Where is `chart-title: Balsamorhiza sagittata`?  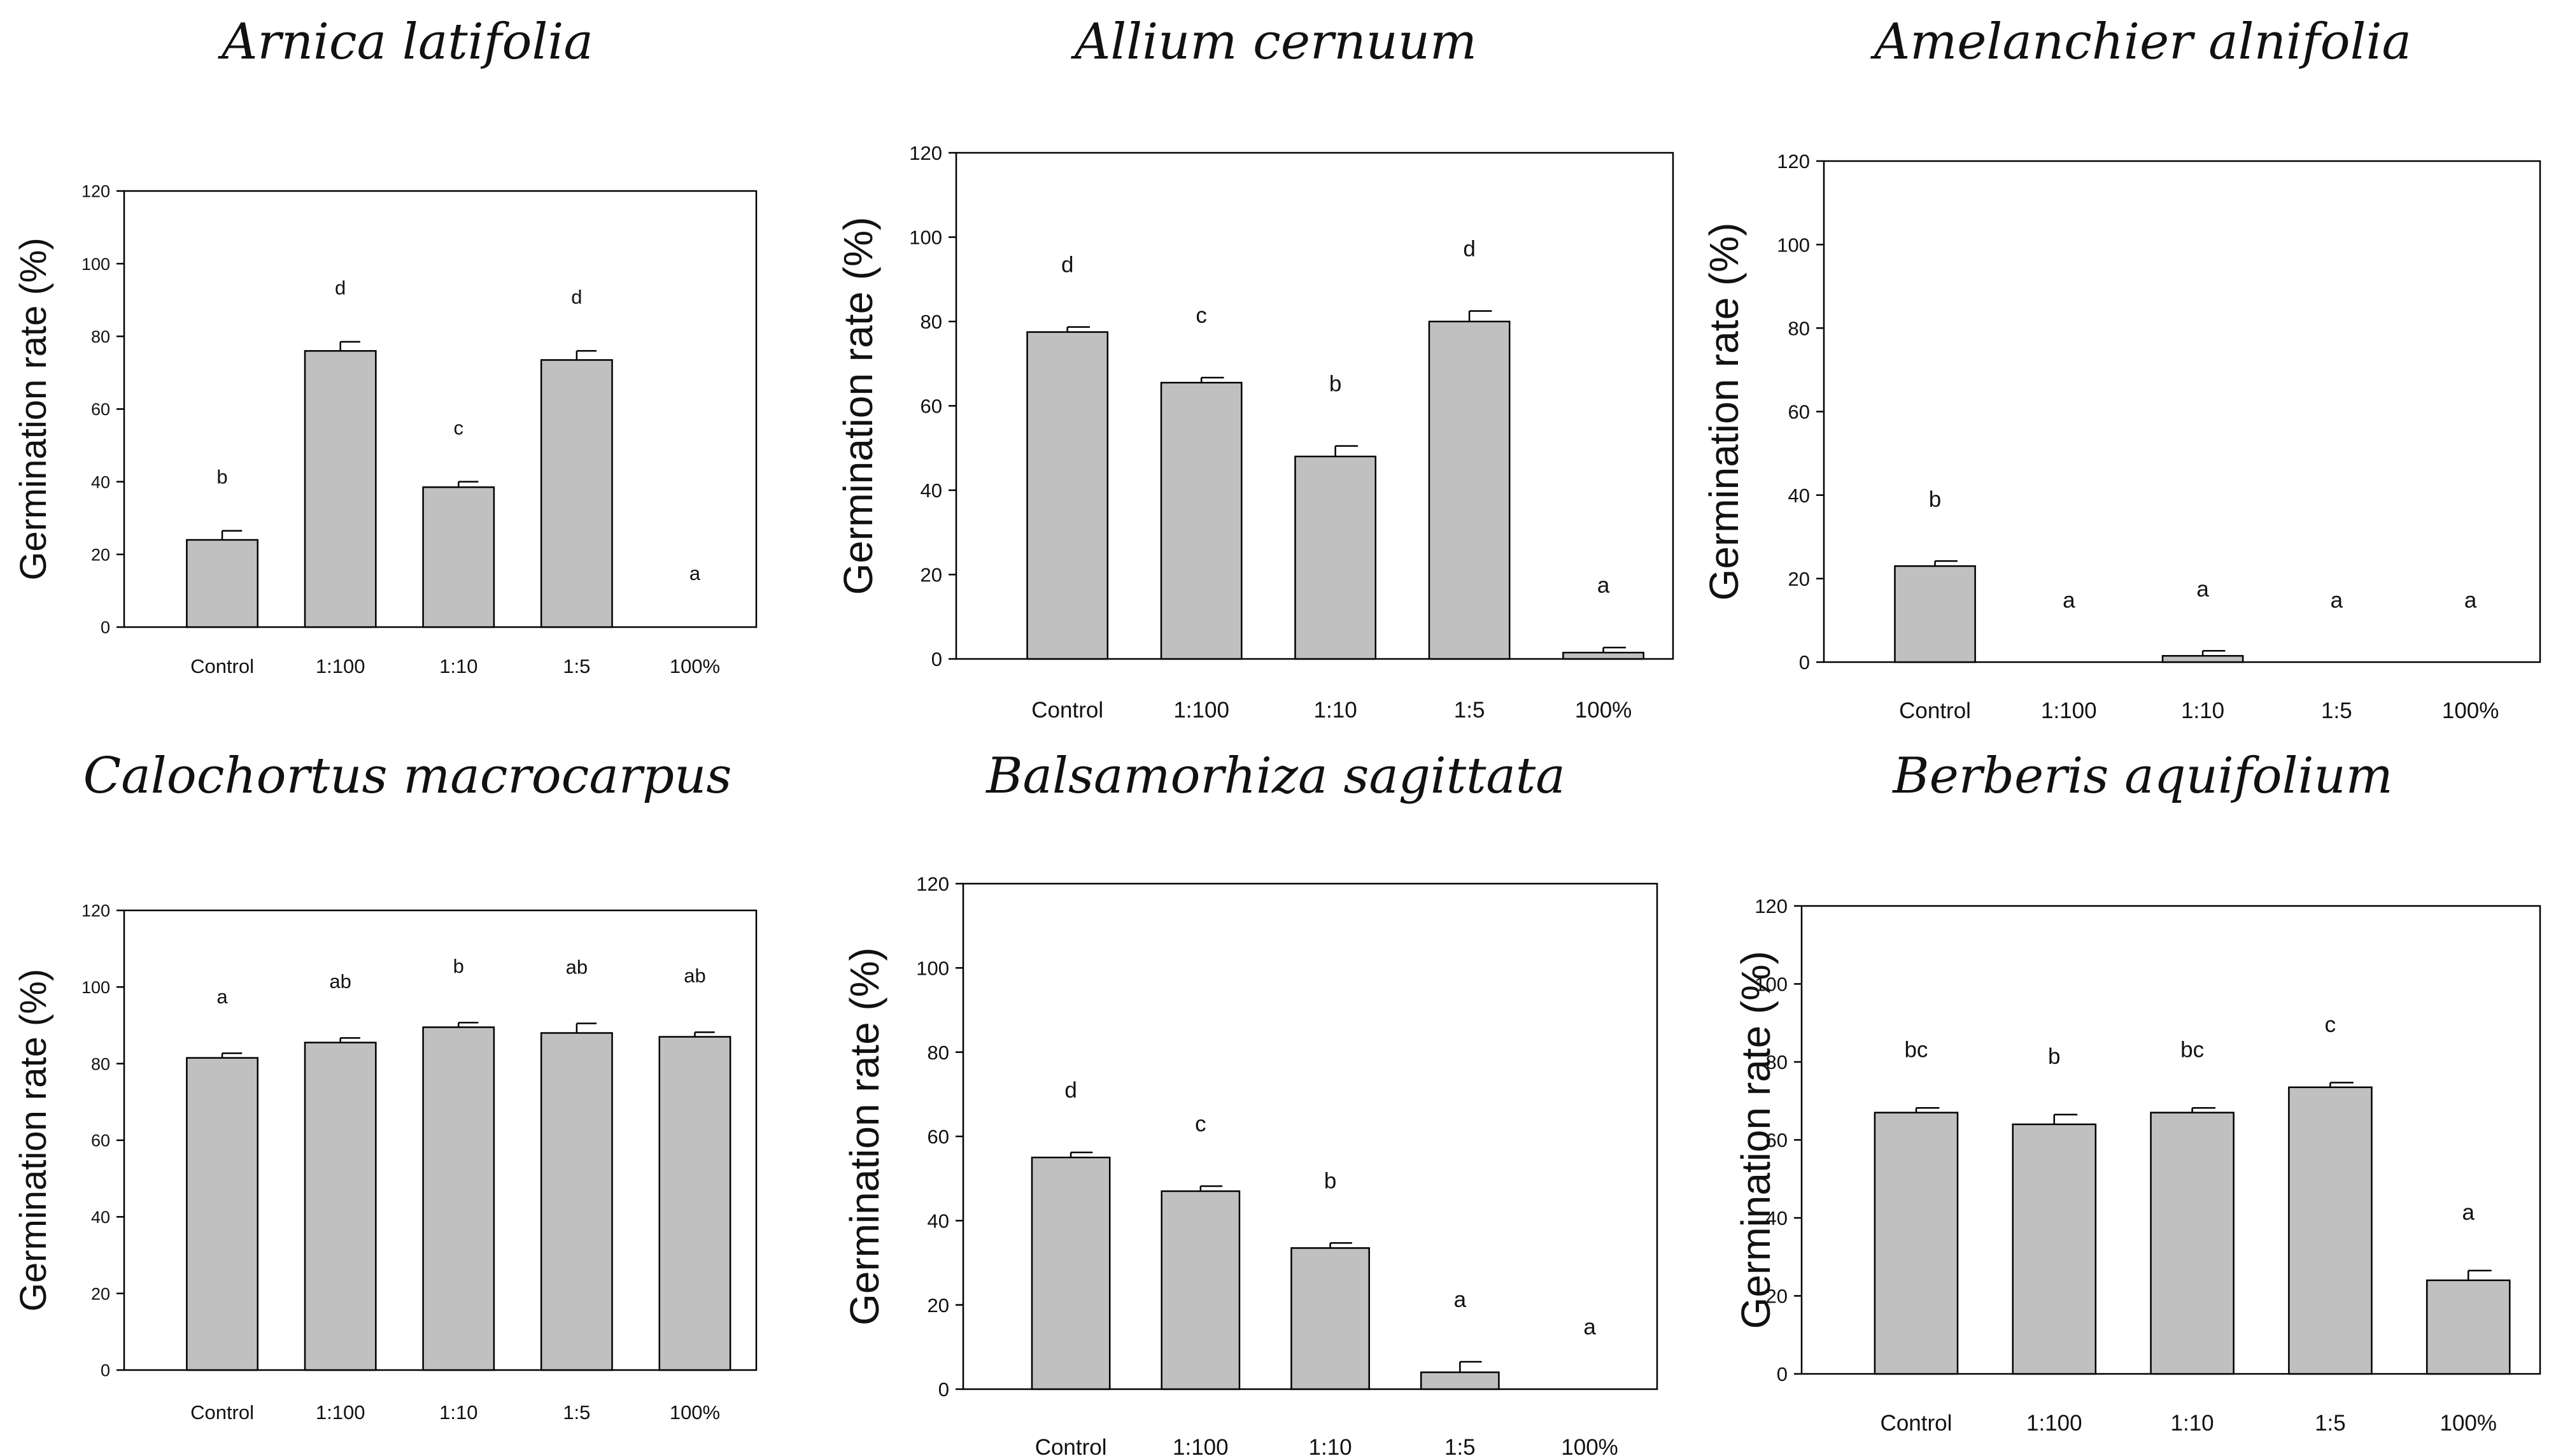 chart-title: Balsamorhiza sagittata is located at coordinates (1275, 776).